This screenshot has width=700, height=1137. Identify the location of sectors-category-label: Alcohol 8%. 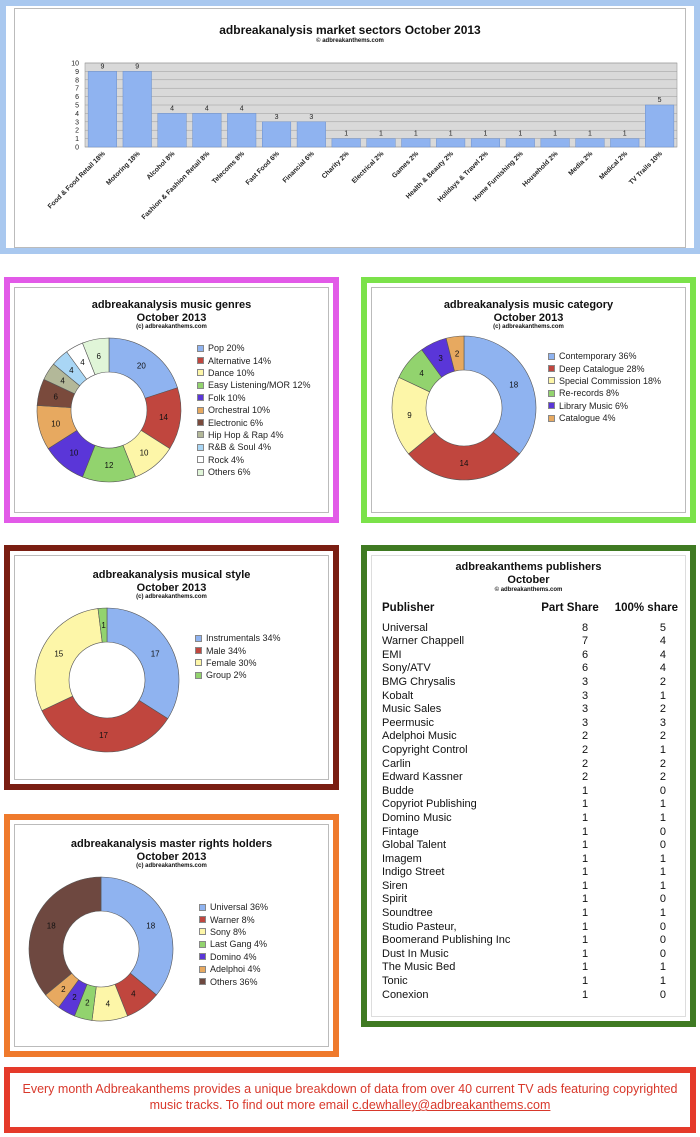
(161, 165).